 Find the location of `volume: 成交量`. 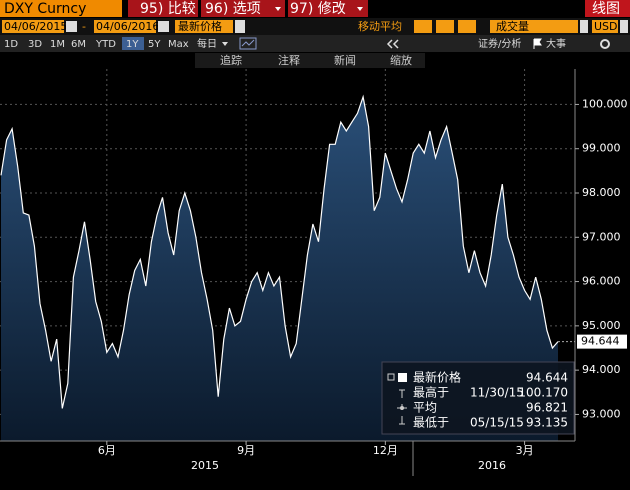

volume: 成交量 is located at coordinates (512, 26).